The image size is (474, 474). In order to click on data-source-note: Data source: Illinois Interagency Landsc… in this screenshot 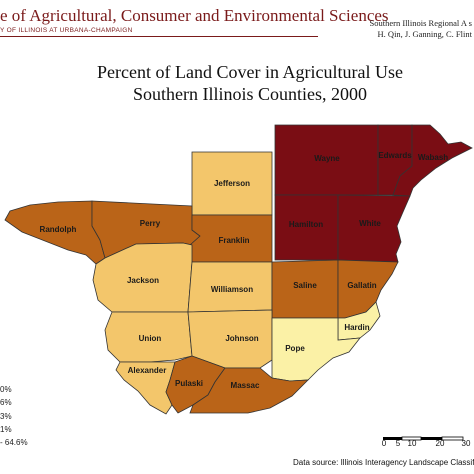, I will do `click(383, 462)`.